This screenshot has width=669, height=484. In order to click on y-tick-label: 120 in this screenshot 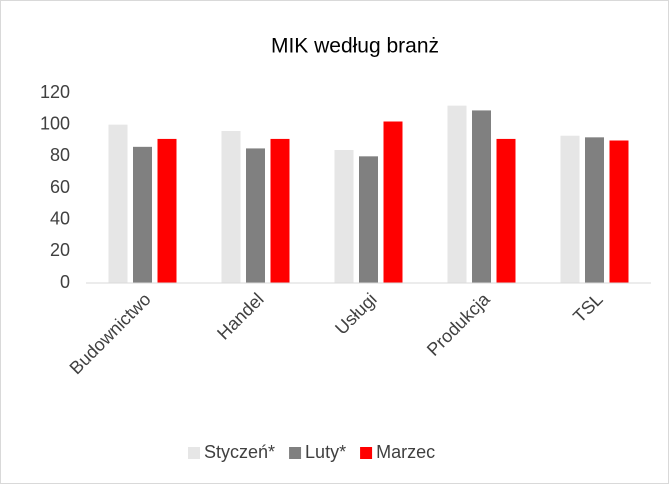, I will do `click(55, 92)`.